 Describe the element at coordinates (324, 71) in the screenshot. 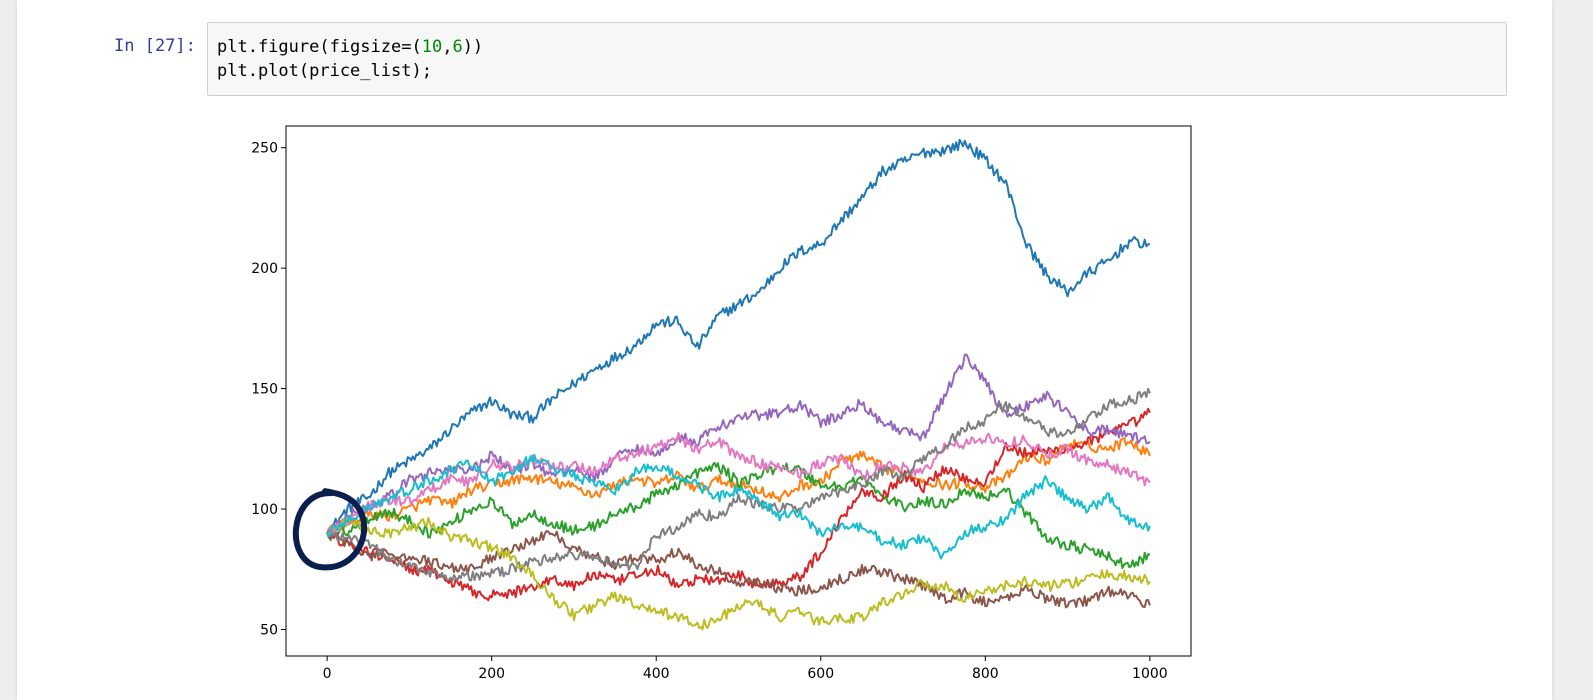

I see `code-line2: plt.plot(price_list);` at that location.